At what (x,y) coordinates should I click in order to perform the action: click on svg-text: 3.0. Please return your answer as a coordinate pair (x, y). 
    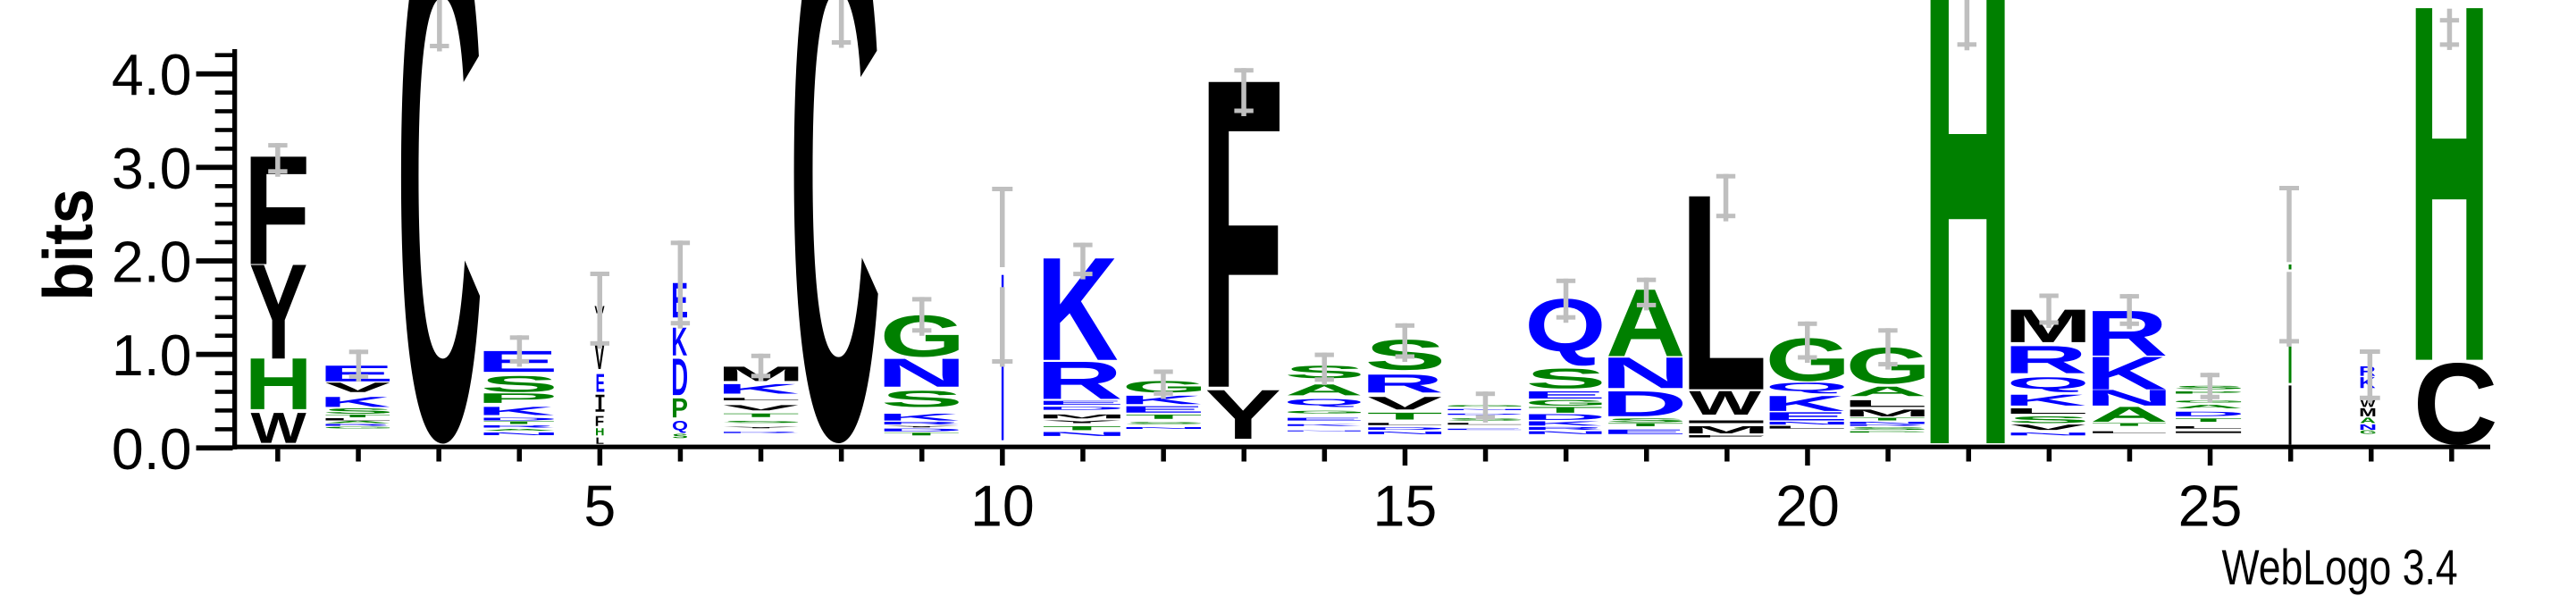
    Looking at the image, I should click on (152, 169).